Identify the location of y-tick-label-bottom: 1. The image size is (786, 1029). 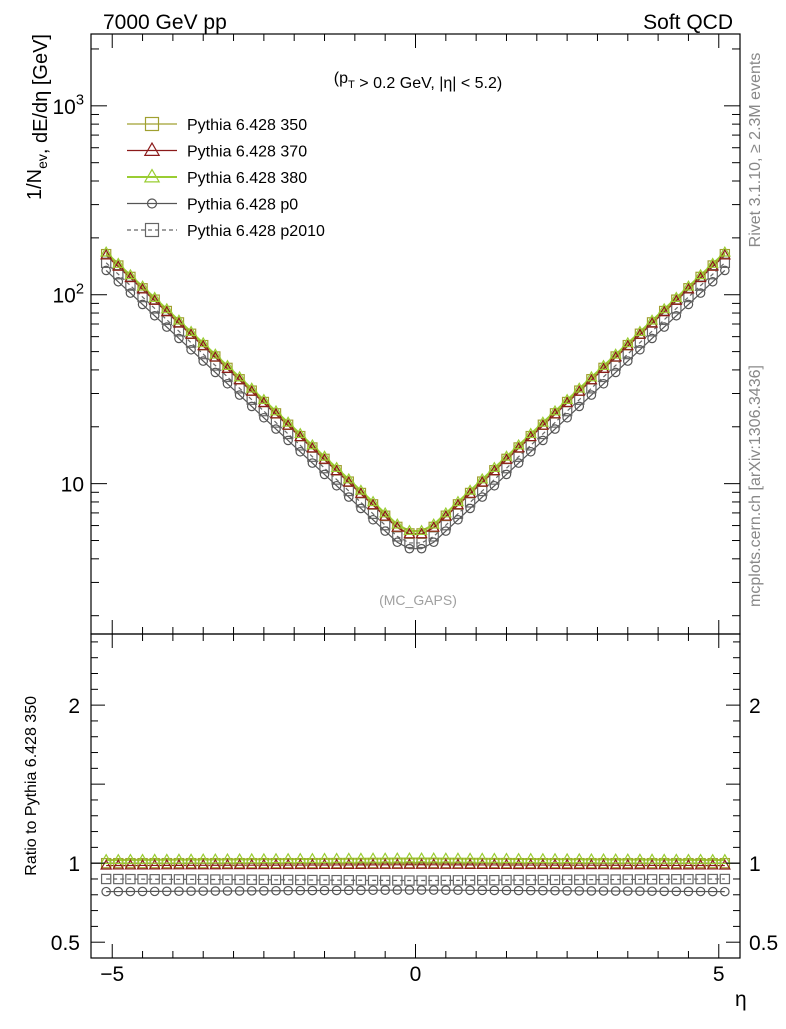
(74, 864).